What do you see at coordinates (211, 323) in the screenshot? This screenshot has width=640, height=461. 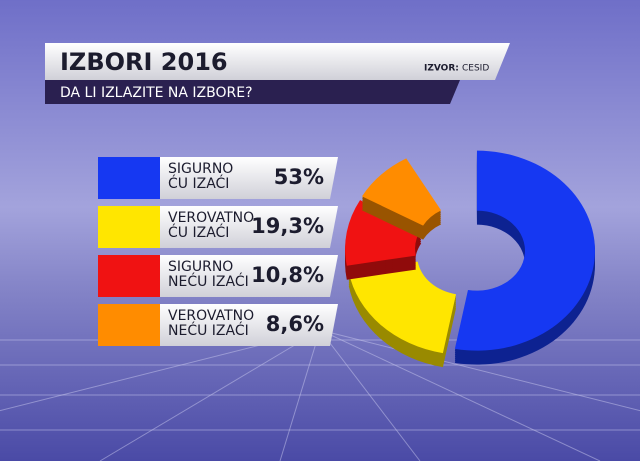 I see `legend-label: VEROVATNO NEĆU IZAĆI` at bounding box center [211, 323].